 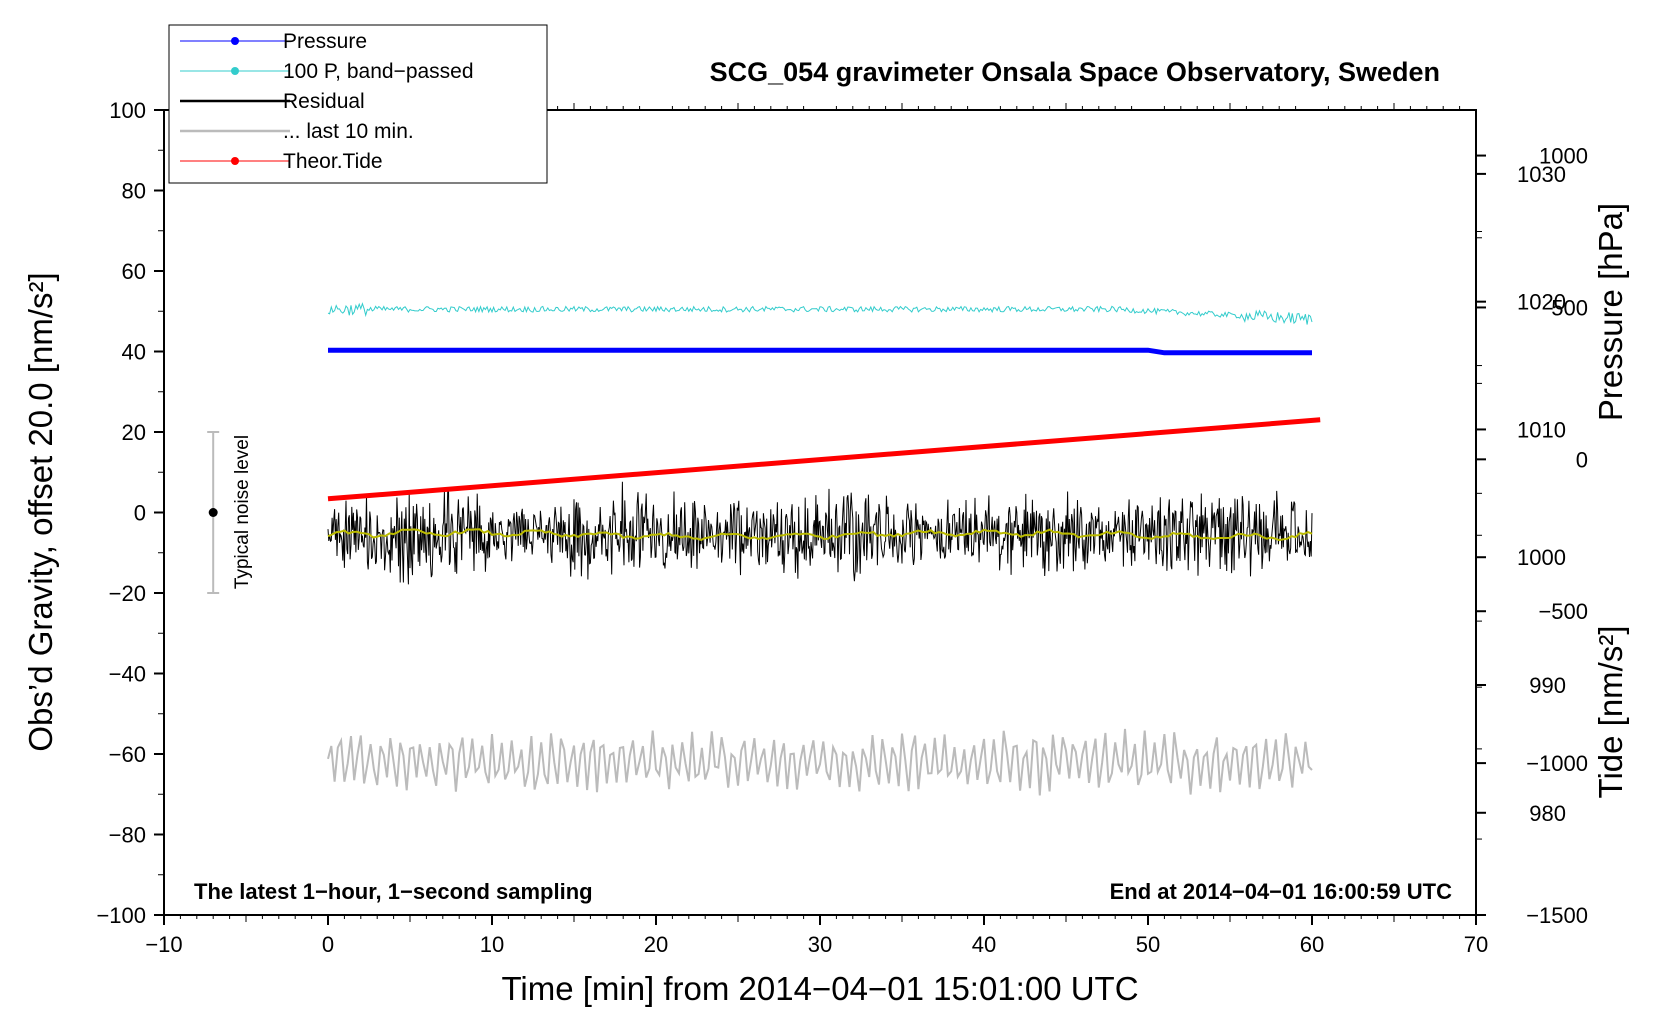 What do you see at coordinates (140, 513) in the screenshot?
I see `y-tick-label: 0` at bounding box center [140, 513].